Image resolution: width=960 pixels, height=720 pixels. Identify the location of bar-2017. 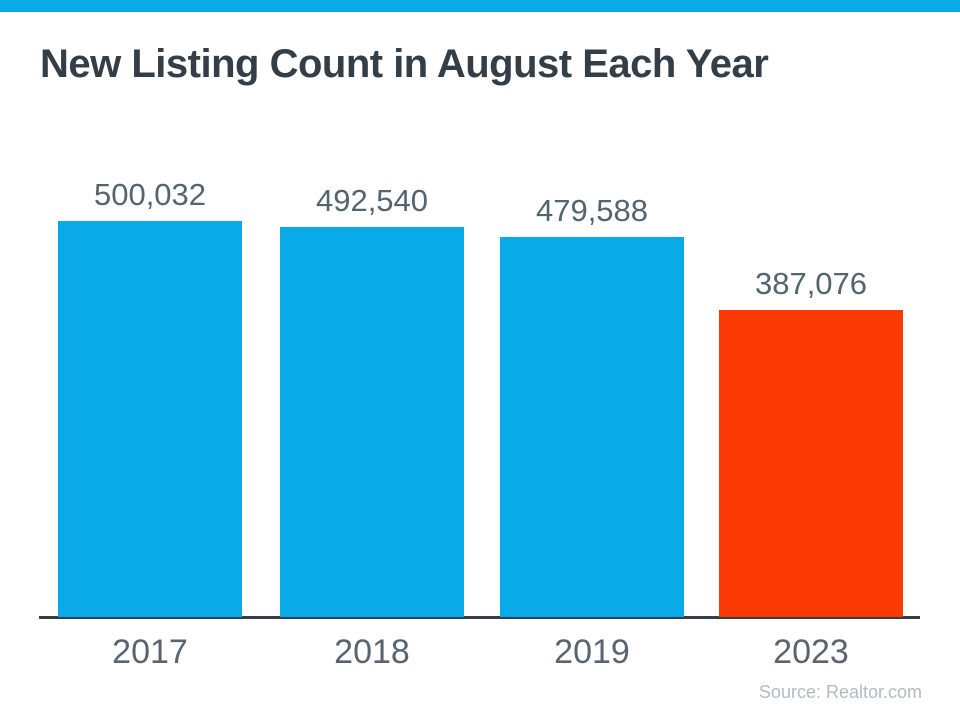
(150, 419).